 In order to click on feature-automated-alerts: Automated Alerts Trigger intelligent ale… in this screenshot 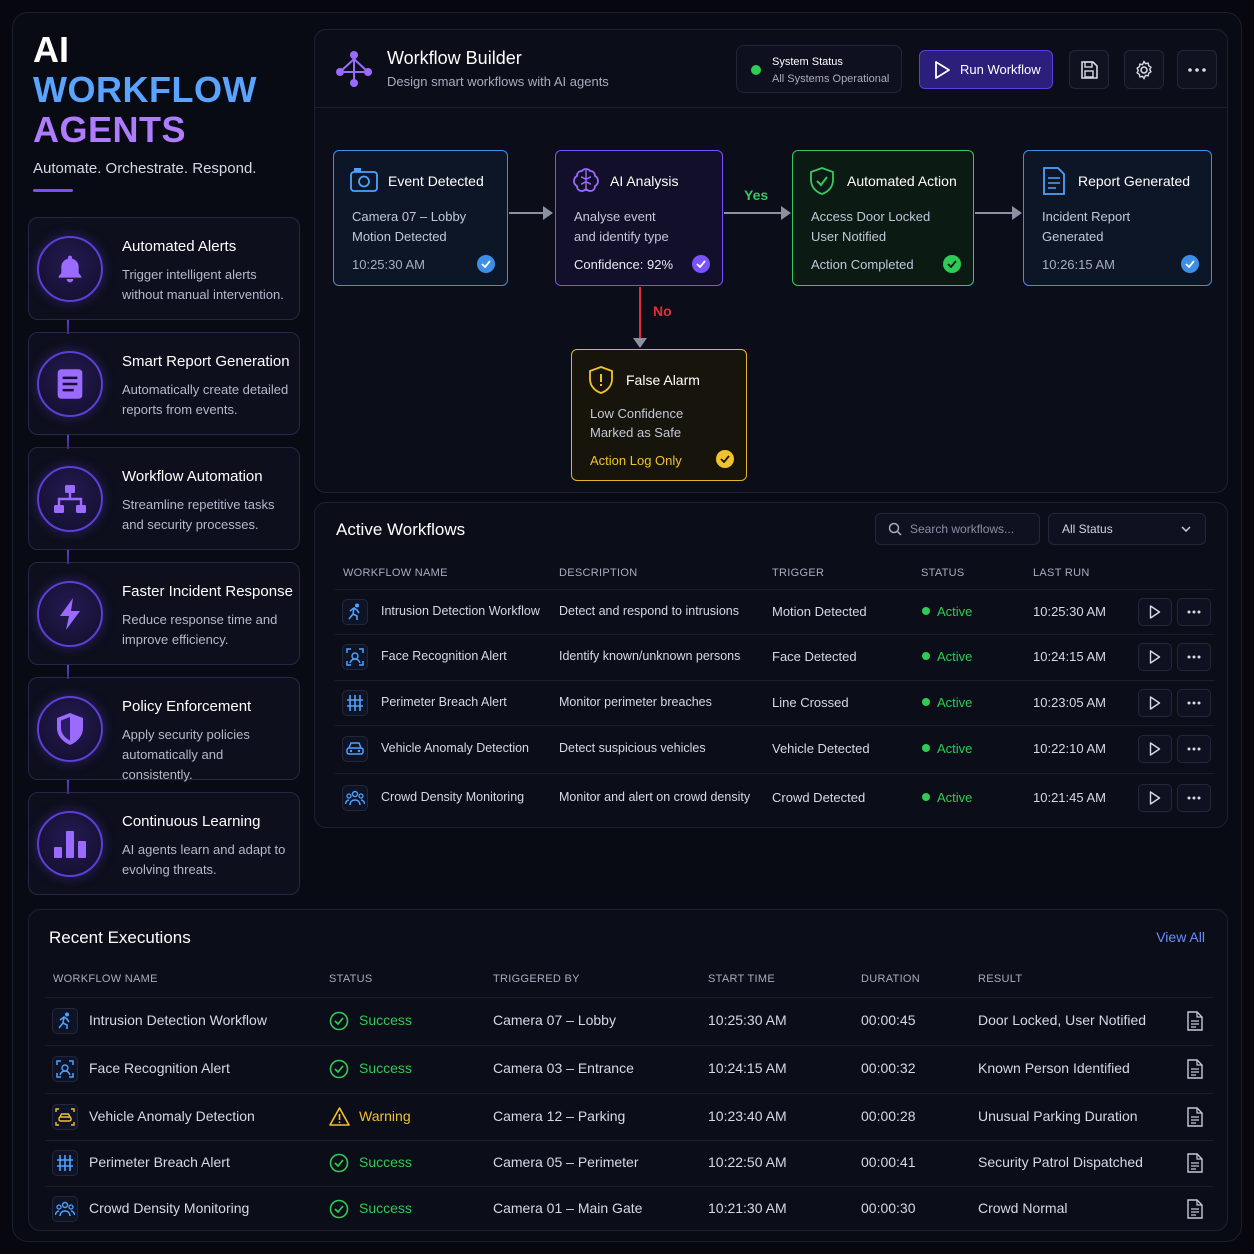, I will do `click(164, 268)`.